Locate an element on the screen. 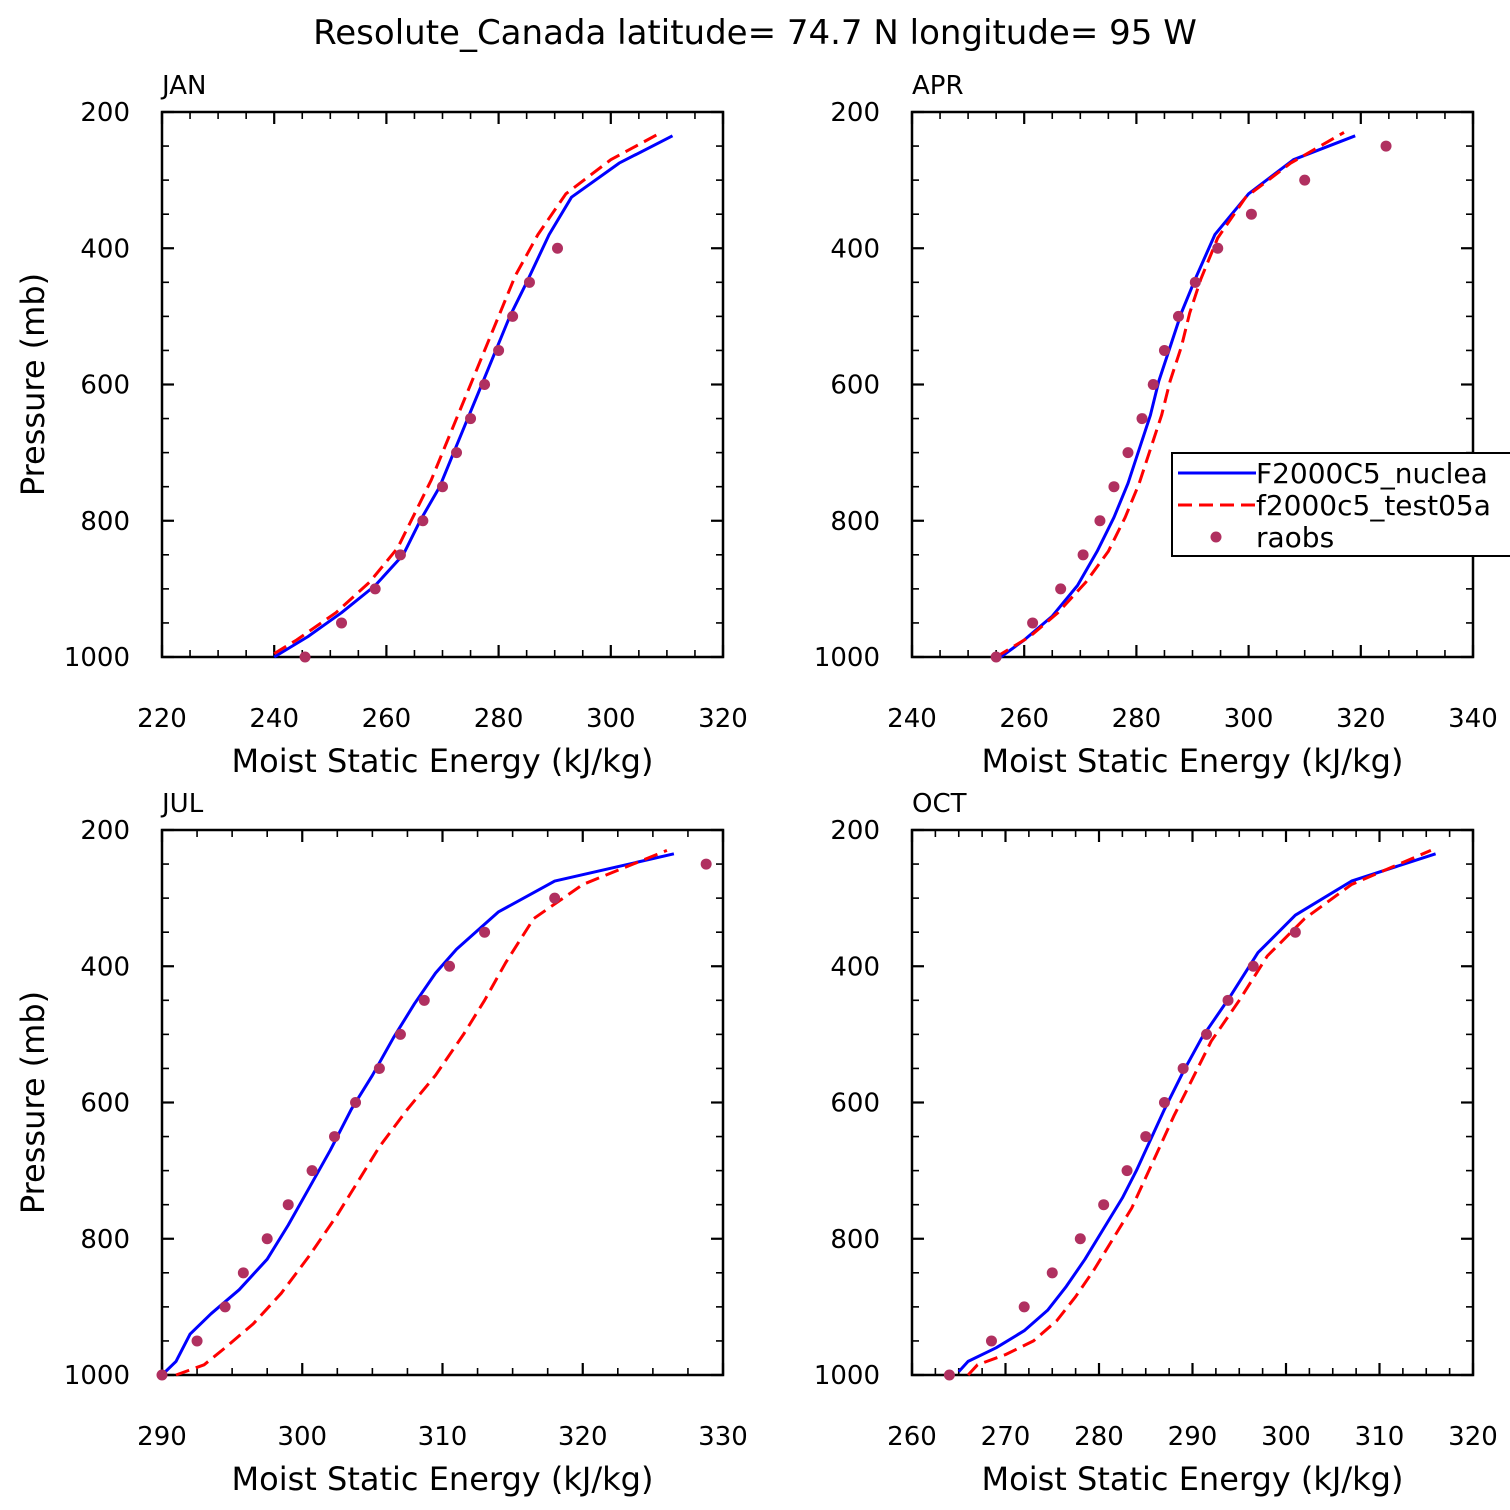  x-tick-label: 310 is located at coordinates (1380, 1437).